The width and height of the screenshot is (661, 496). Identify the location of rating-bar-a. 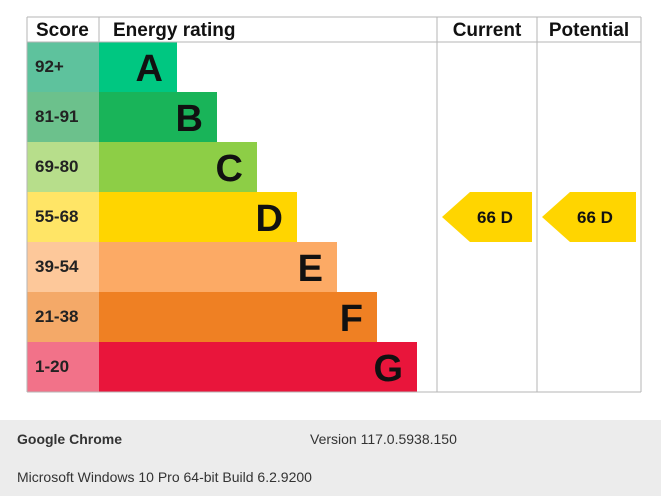
(138, 67).